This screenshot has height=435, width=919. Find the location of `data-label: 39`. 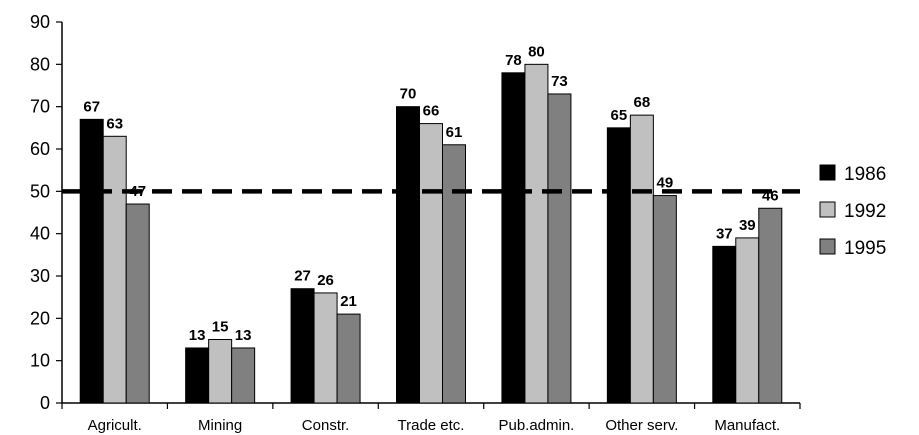

data-label: 39 is located at coordinates (747, 225).